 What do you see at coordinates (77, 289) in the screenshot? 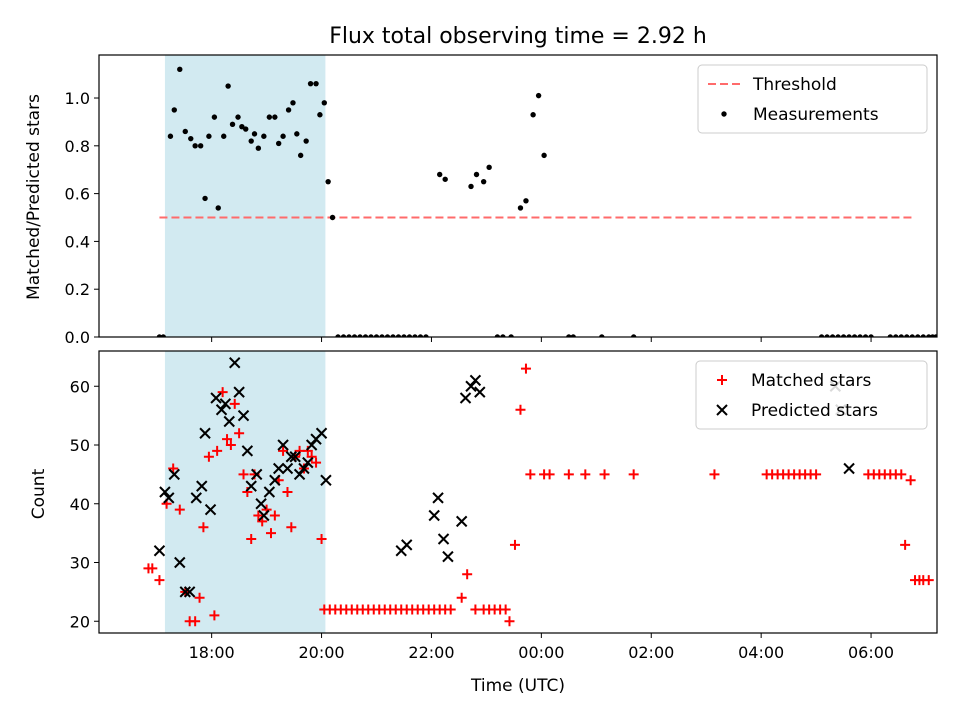
I see `y-tick-label: 0.2` at bounding box center [77, 289].